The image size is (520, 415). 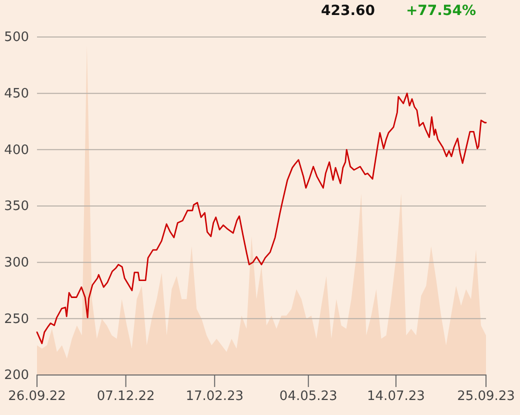 What do you see at coordinates (16, 94) in the screenshot?
I see `y-tick-label: 450` at bounding box center [16, 94].